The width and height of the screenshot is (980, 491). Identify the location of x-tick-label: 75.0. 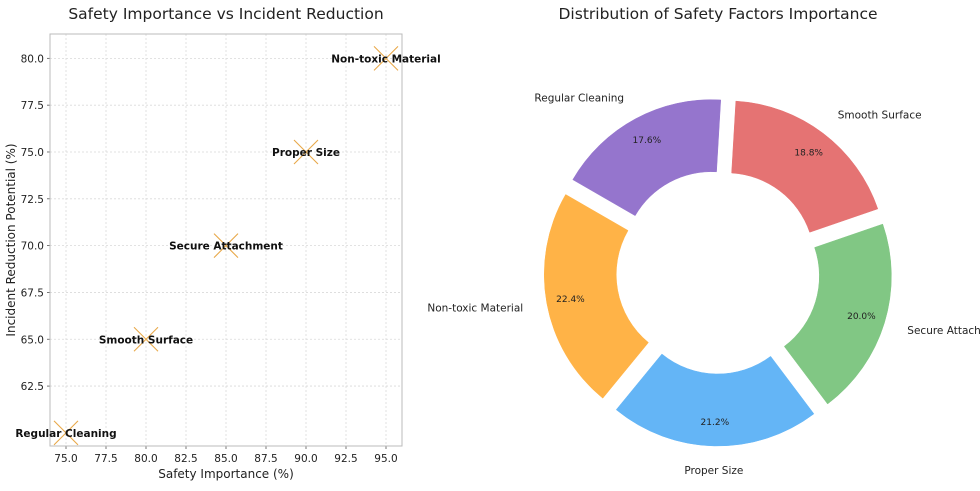
(65, 459).